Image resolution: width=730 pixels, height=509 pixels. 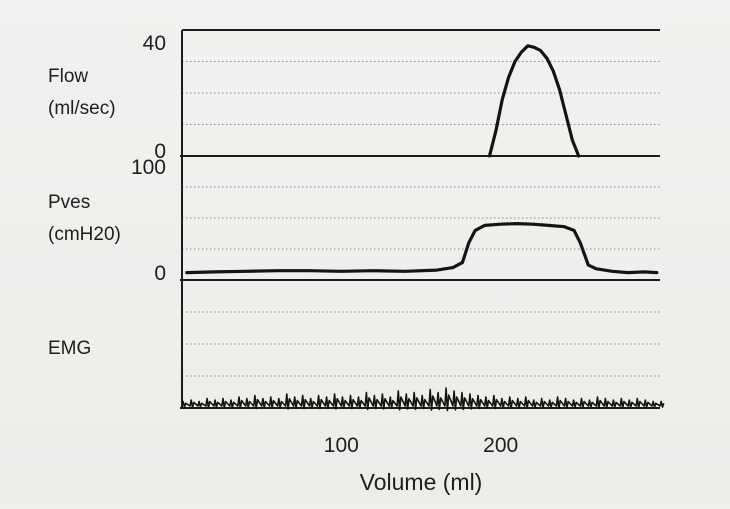 What do you see at coordinates (69, 202) in the screenshot?
I see `panel-label-line: Pves` at bounding box center [69, 202].